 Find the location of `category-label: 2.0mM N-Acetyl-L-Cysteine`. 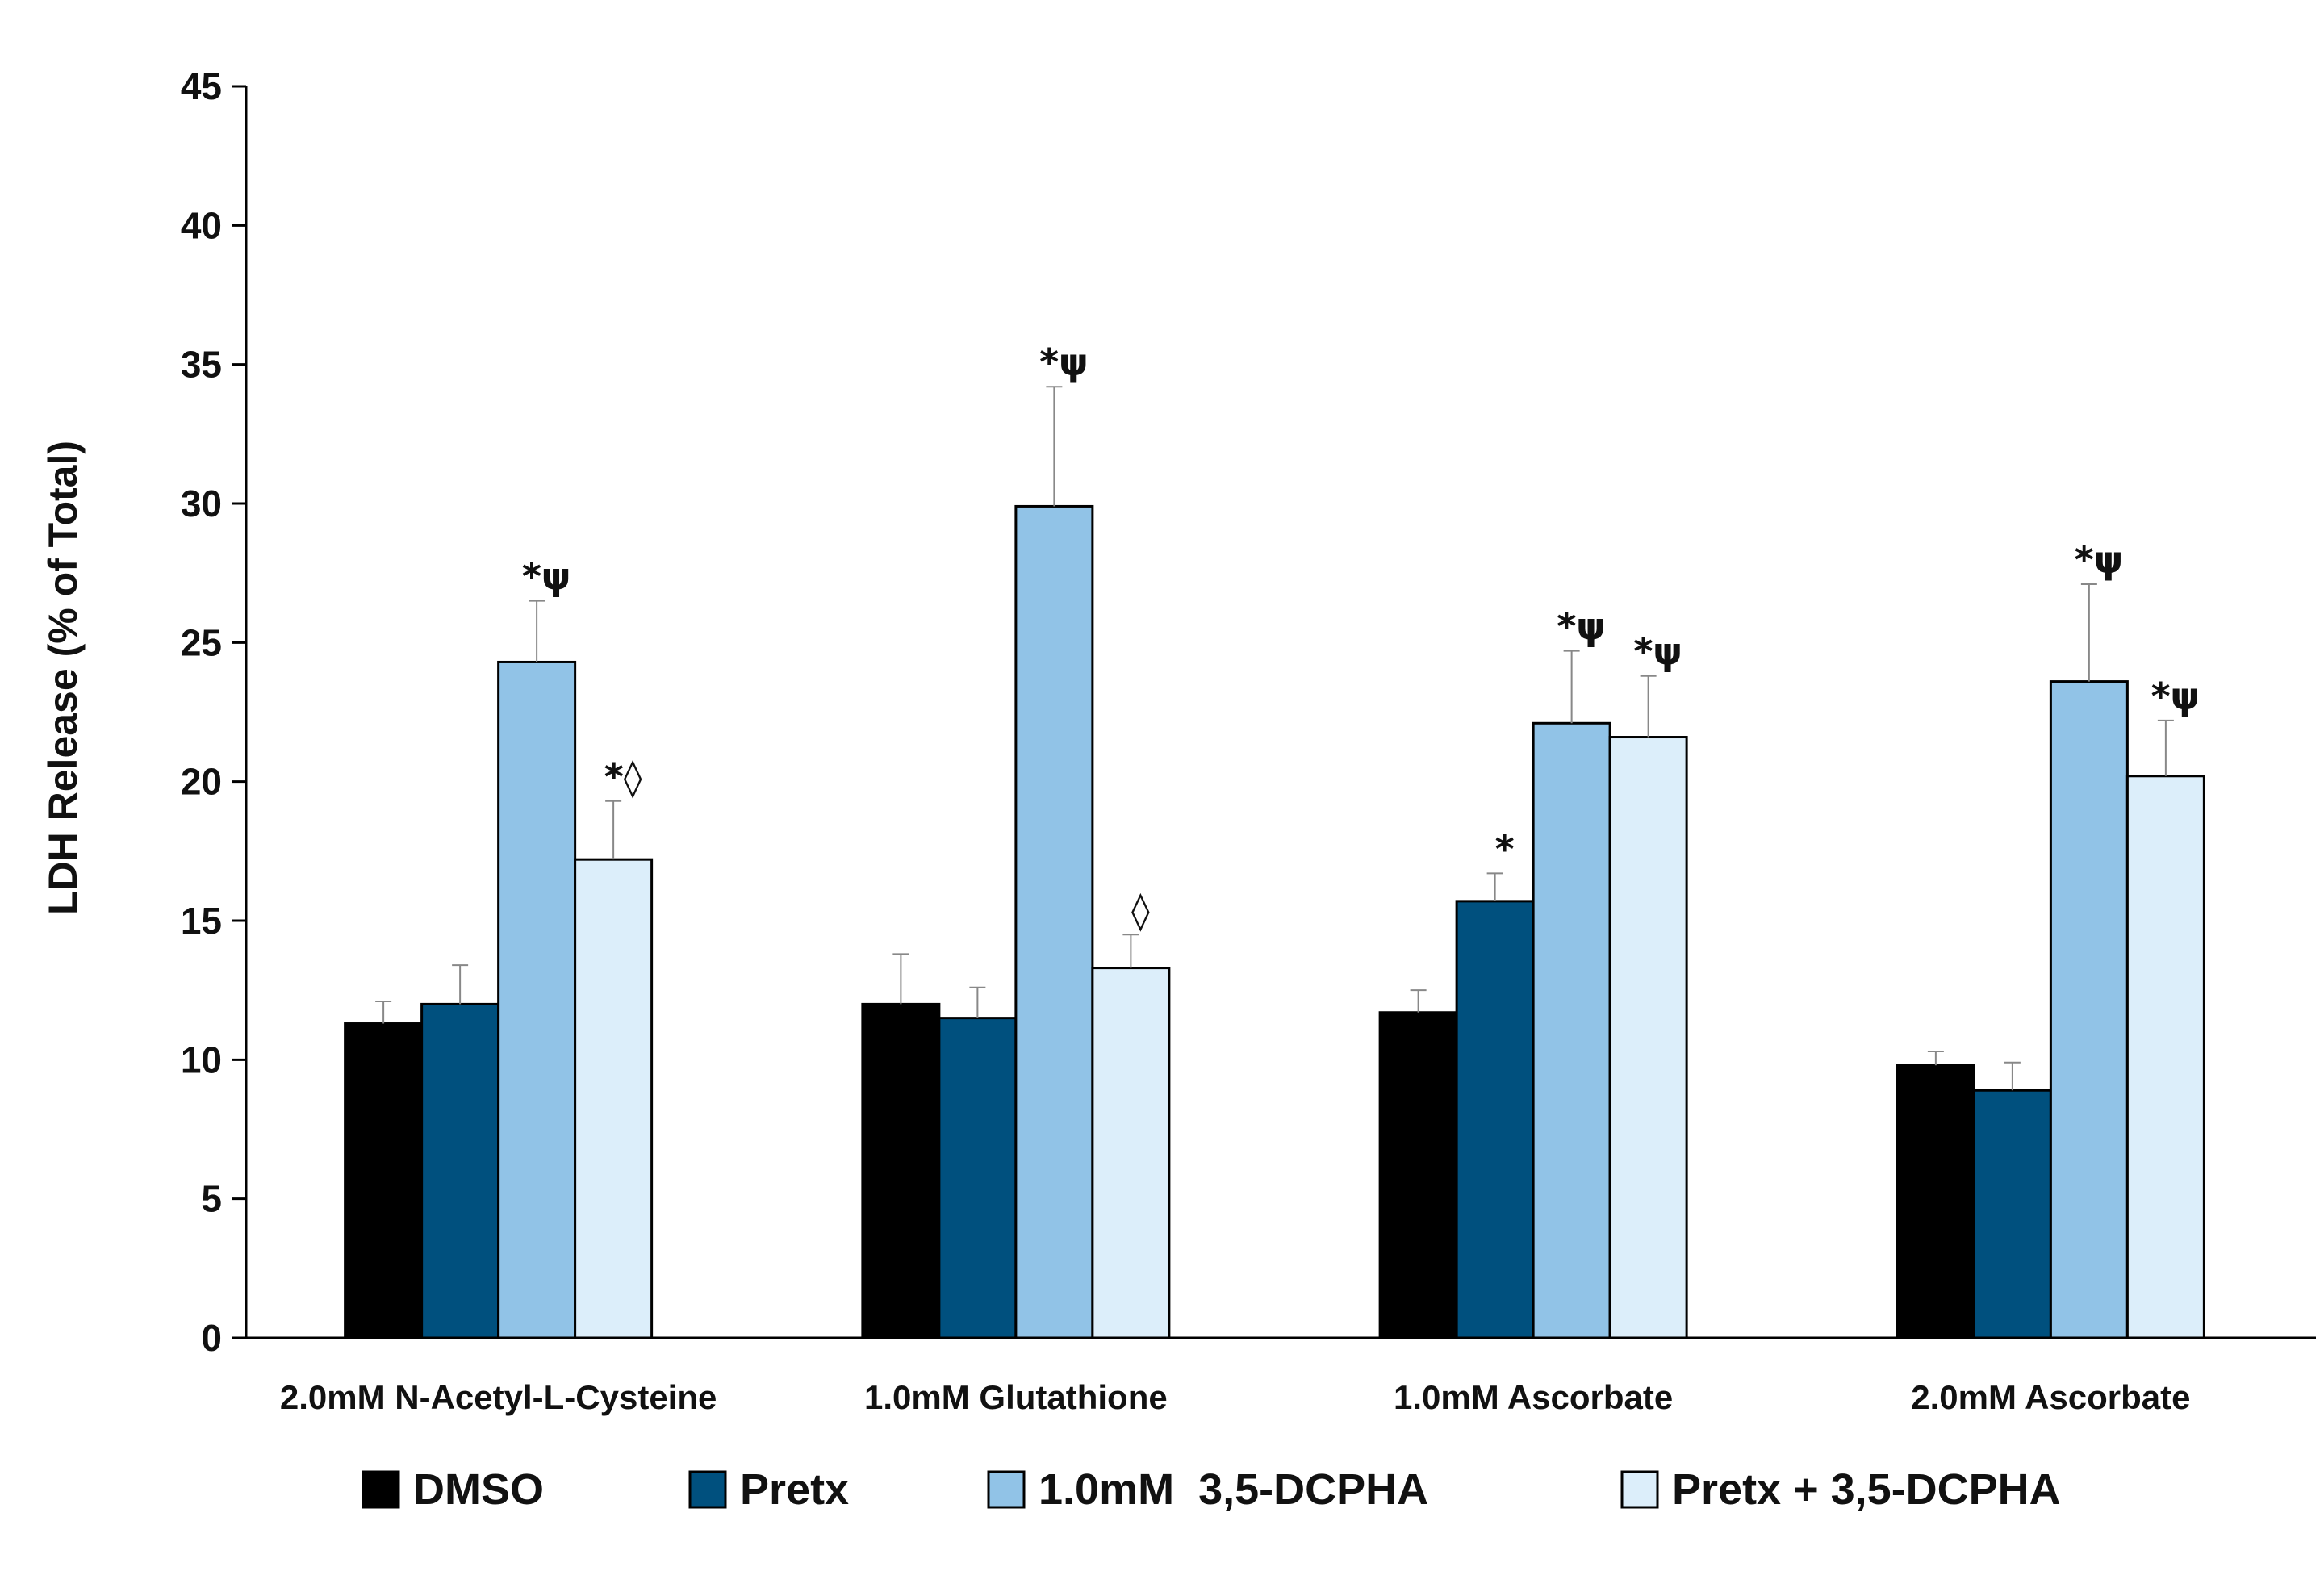

category-label: 2.0mM N-Acetyl-L-Cysteine is located at coordinates (498, 1397).